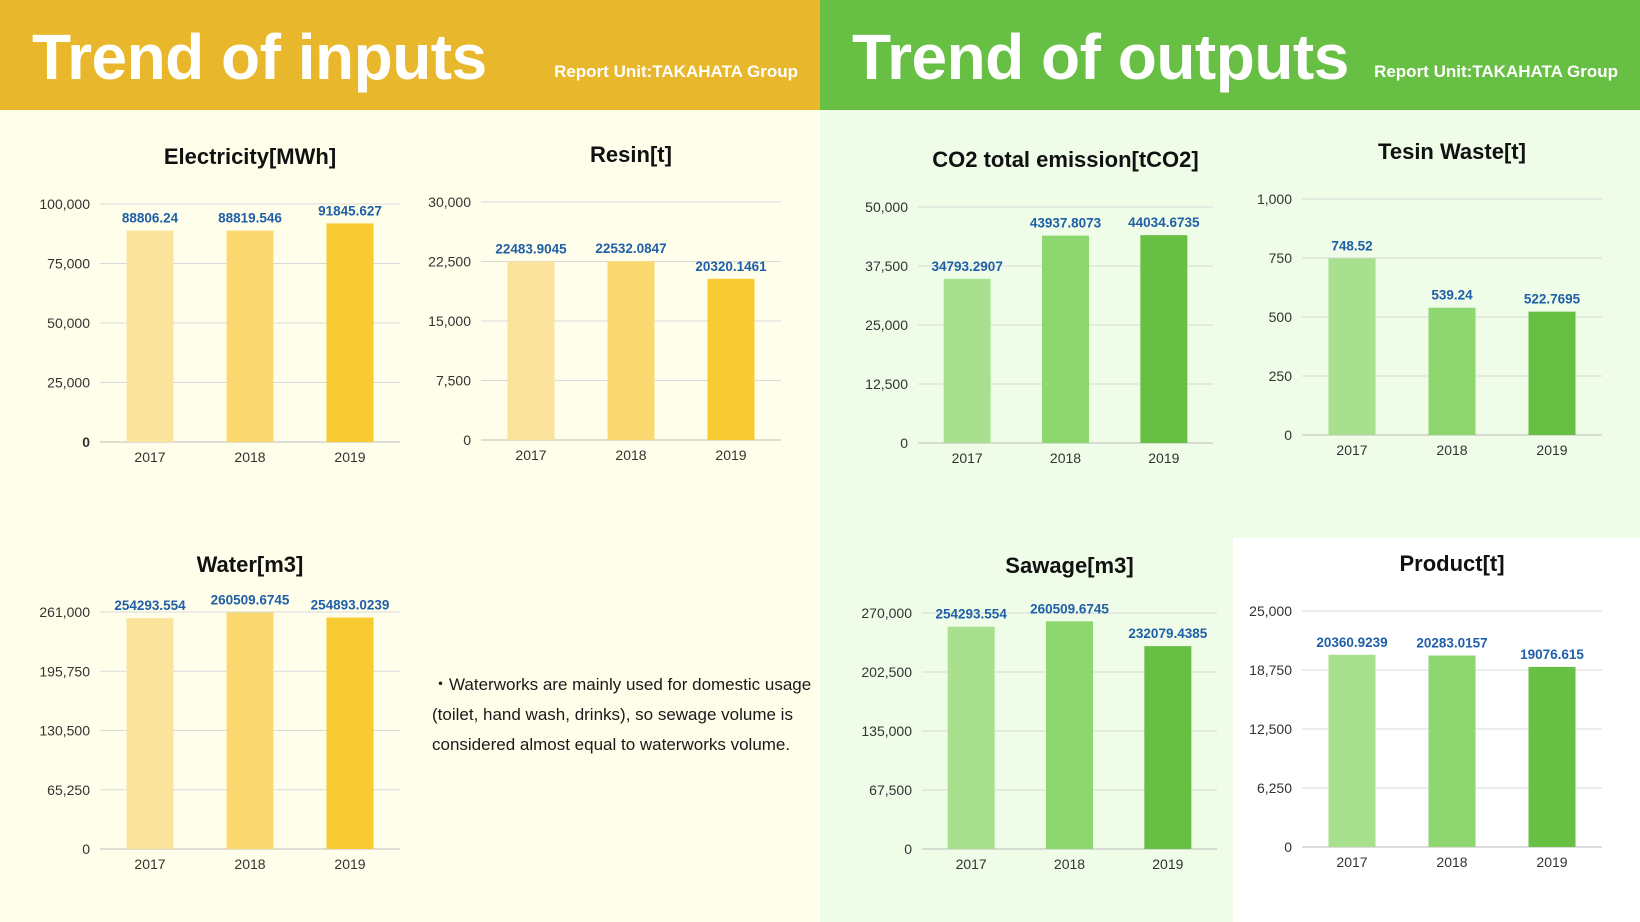 The height and width of the screenshot is (922, 1640). I want to click on data-label: 20320.1461, so click(731, 266).